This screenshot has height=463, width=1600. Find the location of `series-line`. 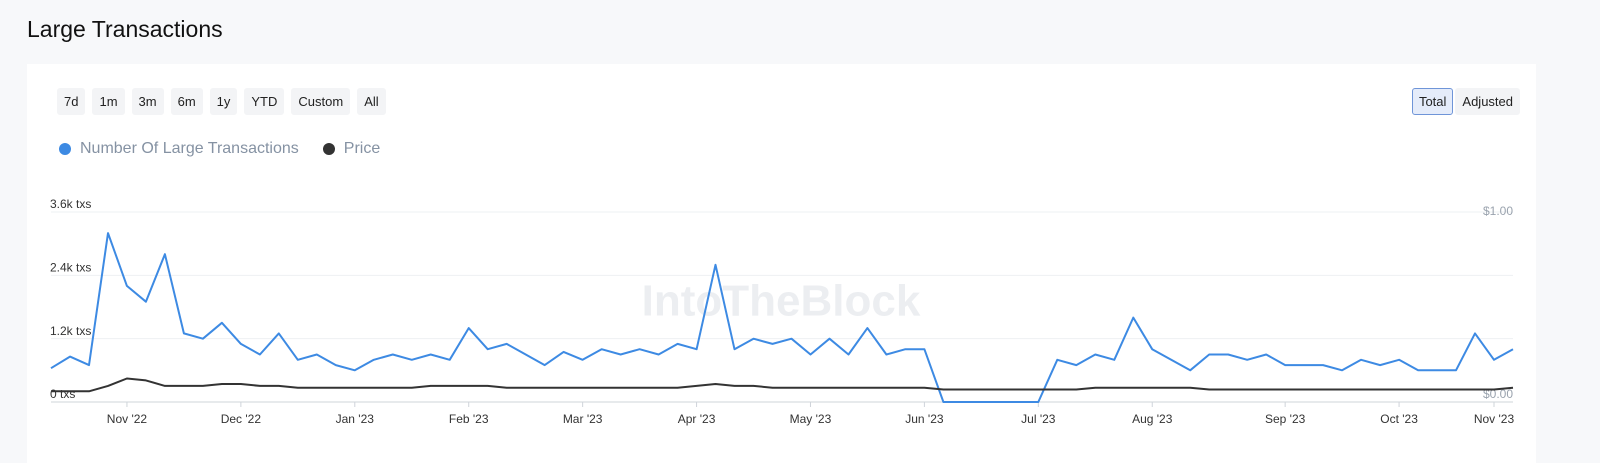

series-line is located at coordinates (782, 385).